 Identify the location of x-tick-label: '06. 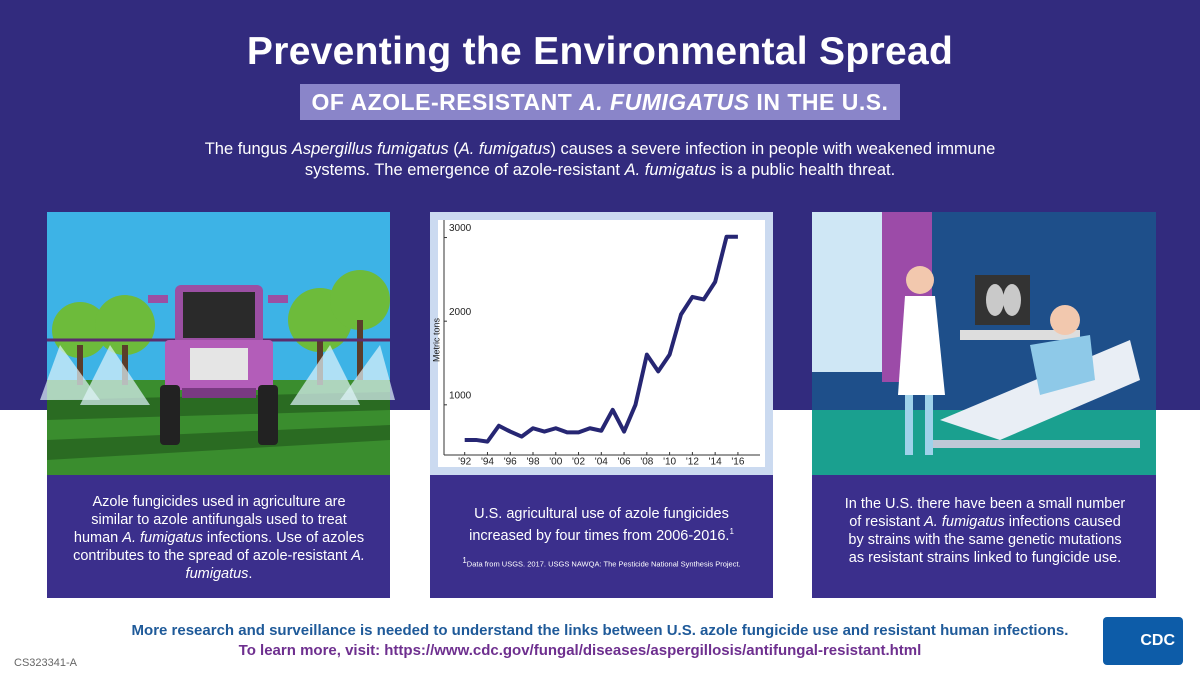
(624, 462).